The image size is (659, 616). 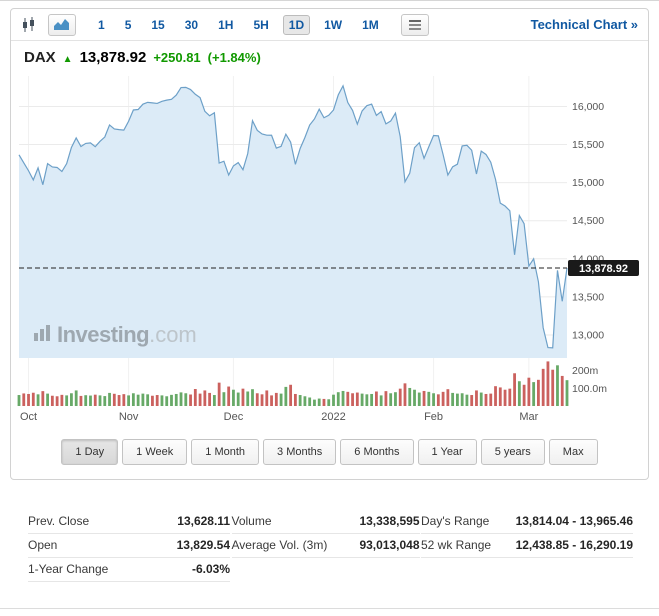 What do you see at coordinates (588, 221) in the screenshot?
I see `svg-text: 14,500` at bounding box center [588, 221].